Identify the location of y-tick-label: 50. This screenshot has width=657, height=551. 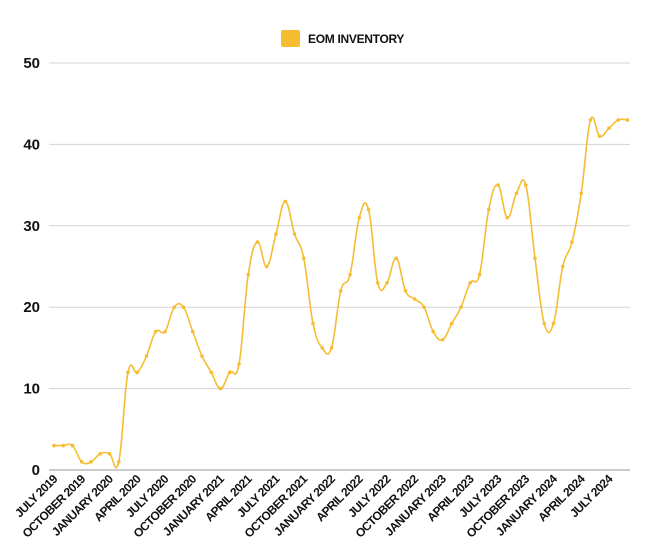
(31, 63).